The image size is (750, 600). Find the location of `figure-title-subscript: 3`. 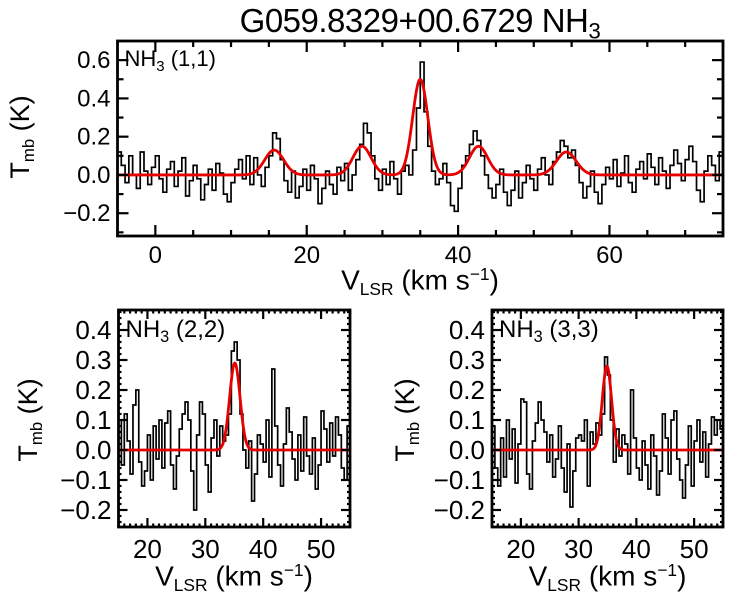

figure-title-subscript: 3 is located at coordinates (594, 31).